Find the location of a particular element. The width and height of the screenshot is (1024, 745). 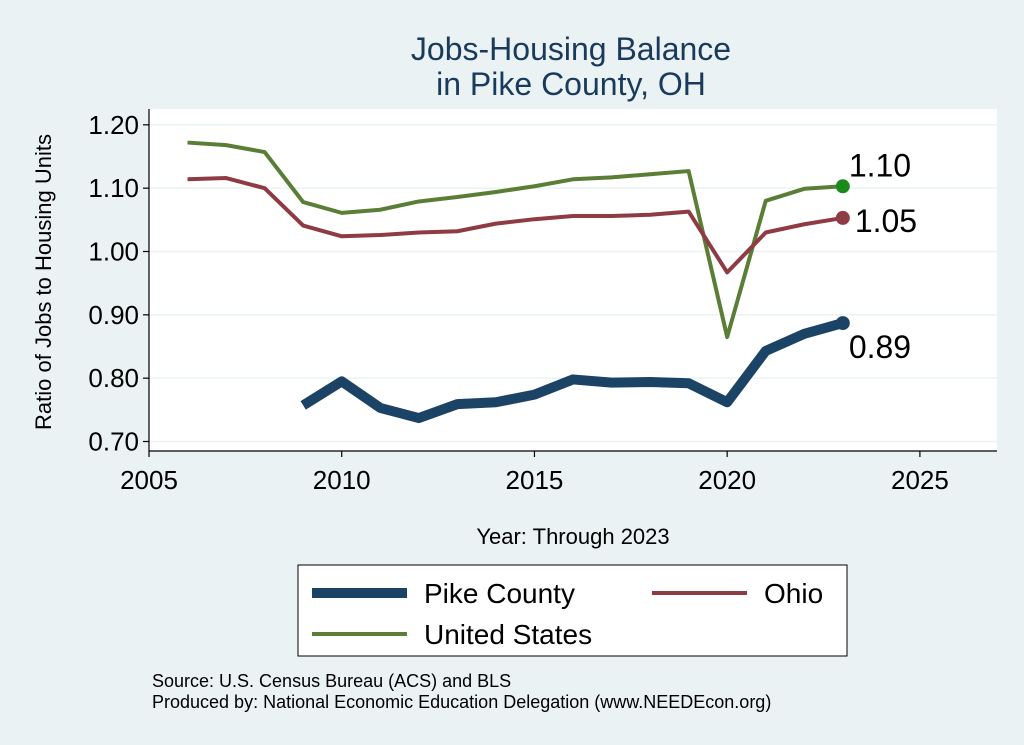

y-tick-label: 1.10 is located at coordinates (113, 188).